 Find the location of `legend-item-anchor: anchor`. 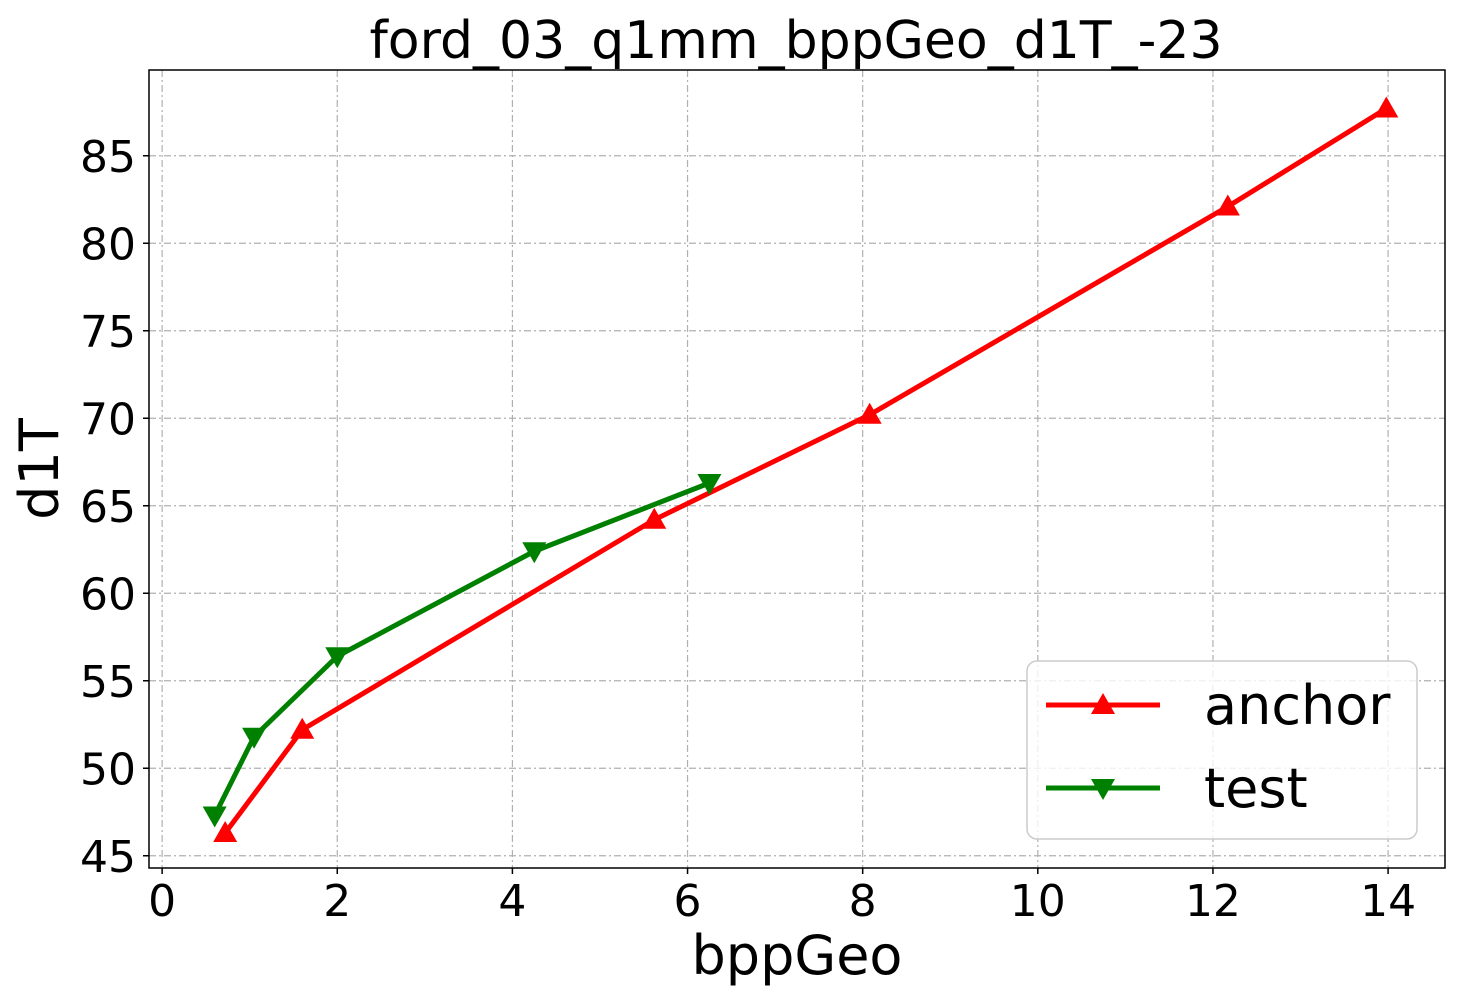

legend-item-anchor: anchor is located at coordinates (1218, 705).